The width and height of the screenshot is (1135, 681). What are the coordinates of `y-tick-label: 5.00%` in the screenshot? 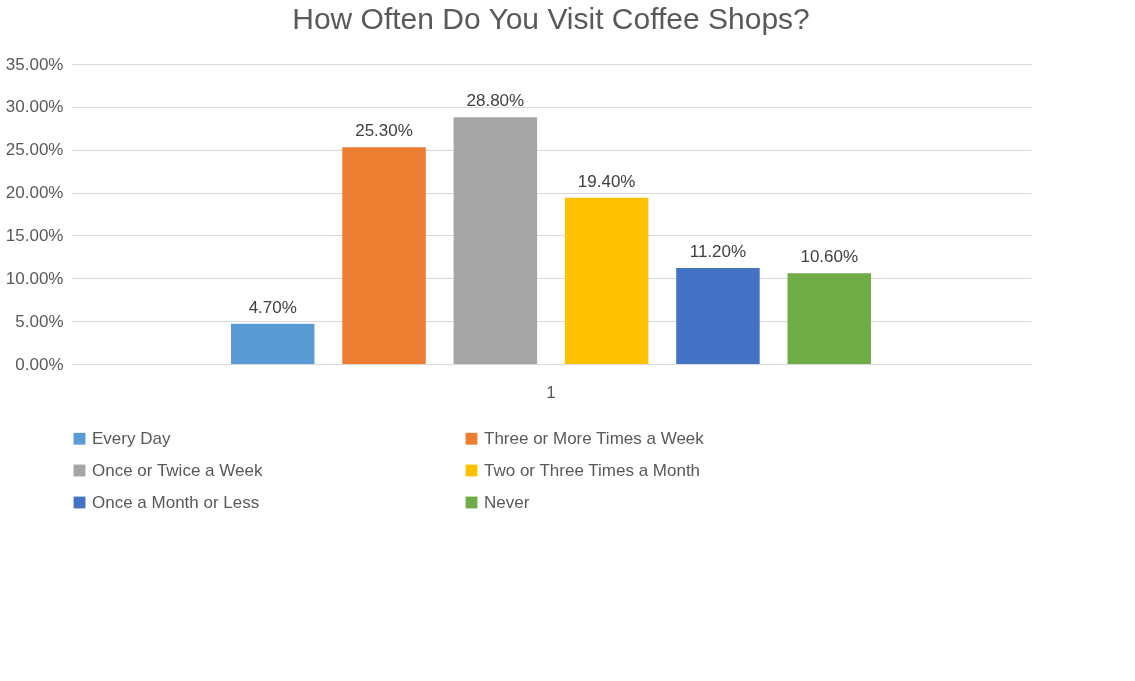 It's located at (39, 321).